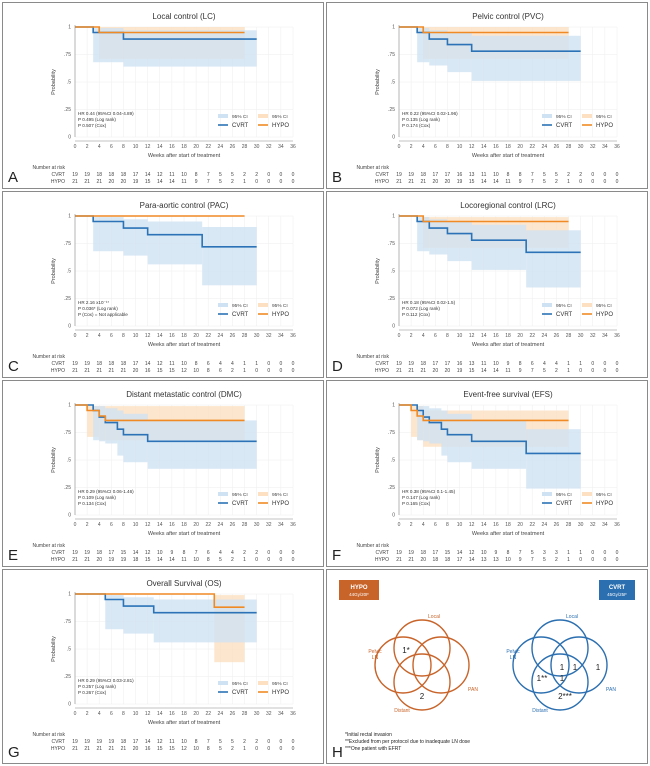 The width and height of the screenshot is (650, 766). I want to click on y-tick-label: 1, so click(69, 595).